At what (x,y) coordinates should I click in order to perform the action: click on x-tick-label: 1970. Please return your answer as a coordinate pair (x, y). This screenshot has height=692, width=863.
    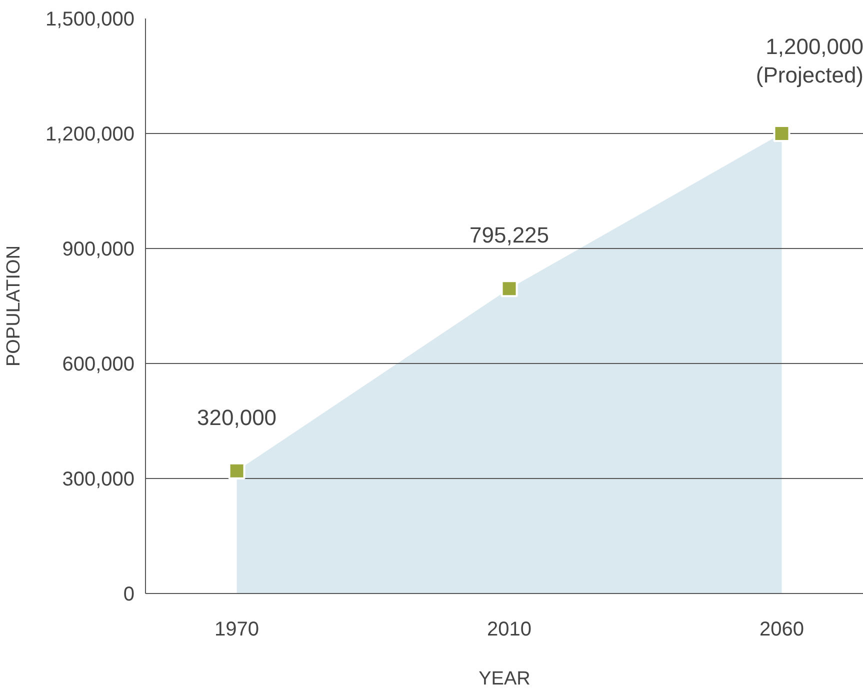
    Looking at the image, I should click on (237, 629).